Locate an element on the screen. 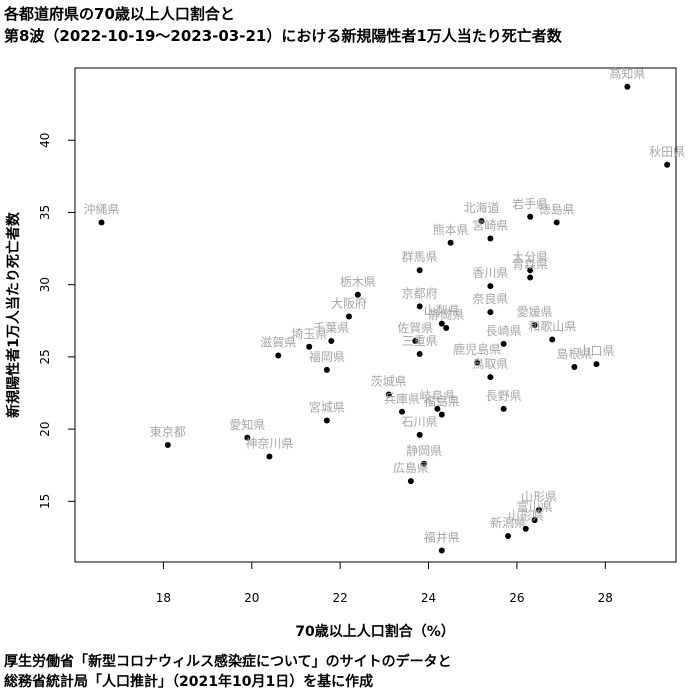 The image size is (700, 700). point-label: 福島県 is located at coordinates (442, 401).